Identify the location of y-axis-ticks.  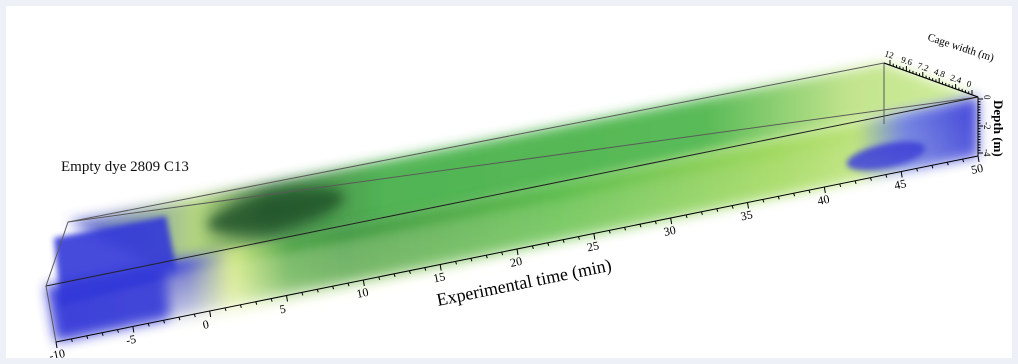
(931, 77).